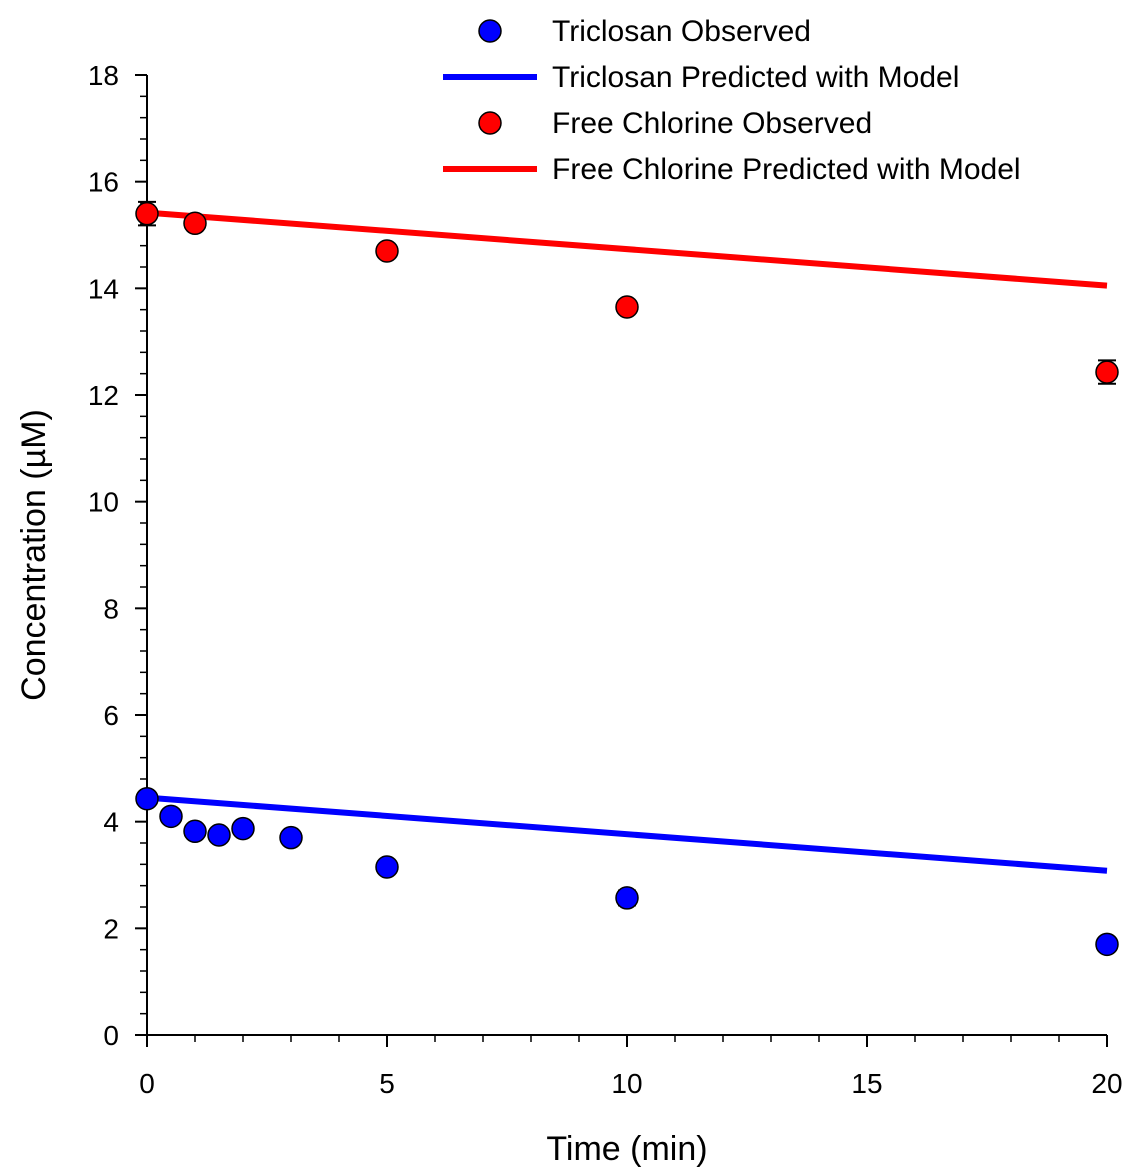  What do you see at coordinates (103, 182) in the screenshot?
I see `y-tick-label: 16` at bounding box center [103, 182].